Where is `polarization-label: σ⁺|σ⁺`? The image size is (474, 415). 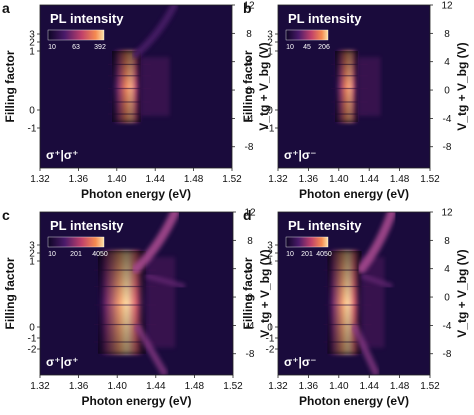
polarization-label: σ⁺|σ⁺ is located at coordinates (62, 362).